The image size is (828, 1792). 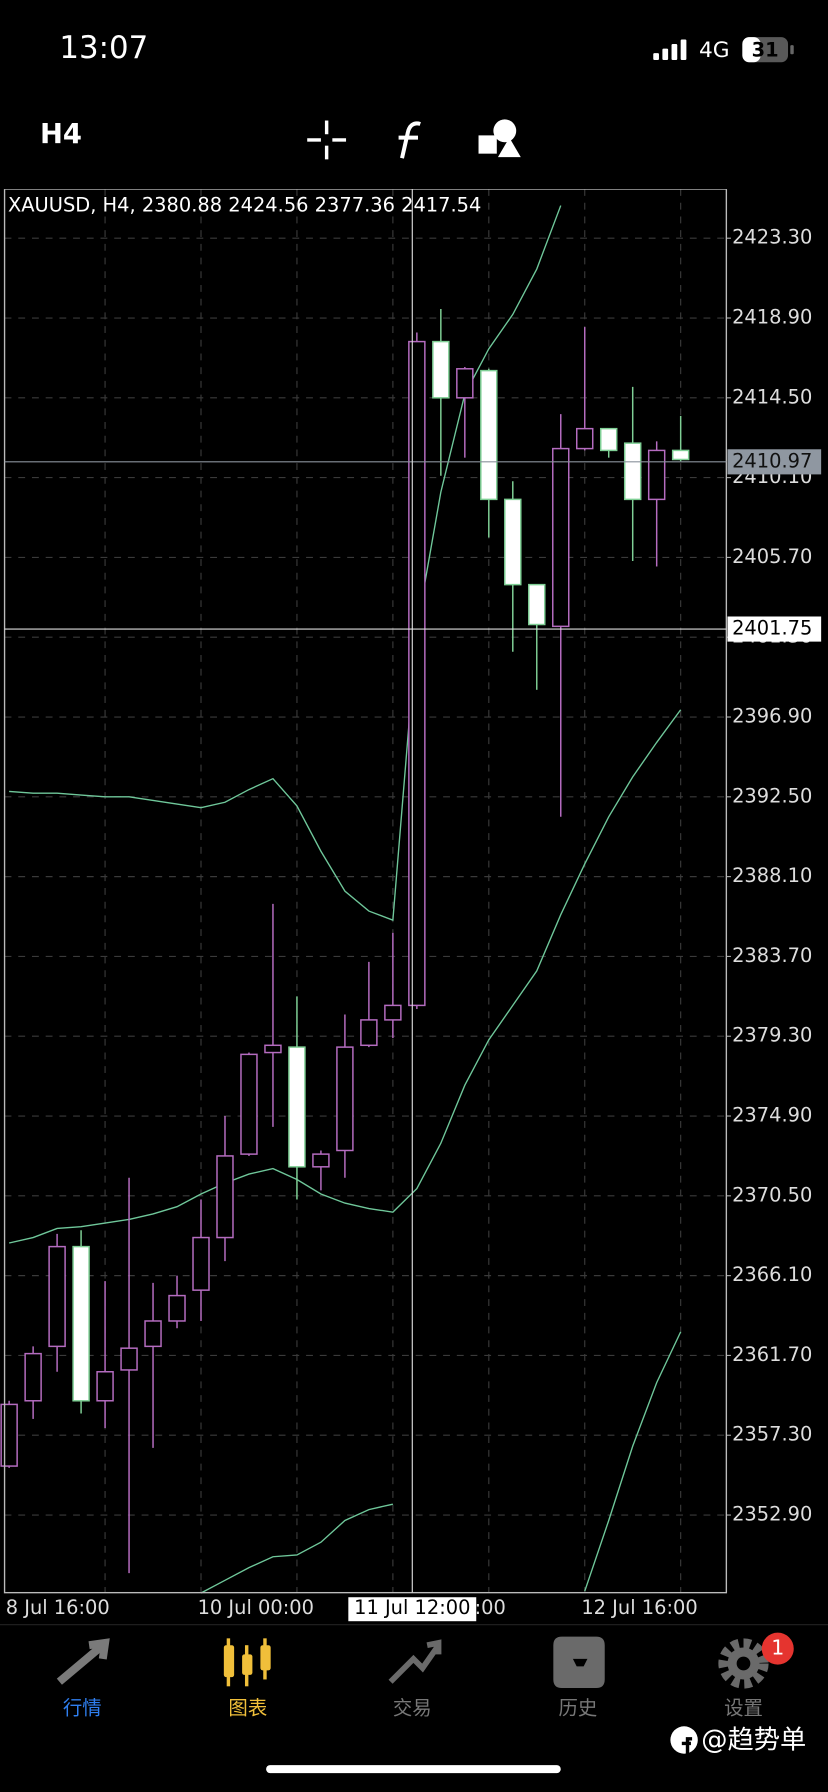 What do you see at coordinates (772, 1274) in the screenshot?
I see `y-tick-label: 2366.10` at bounding box center [772, 1274].